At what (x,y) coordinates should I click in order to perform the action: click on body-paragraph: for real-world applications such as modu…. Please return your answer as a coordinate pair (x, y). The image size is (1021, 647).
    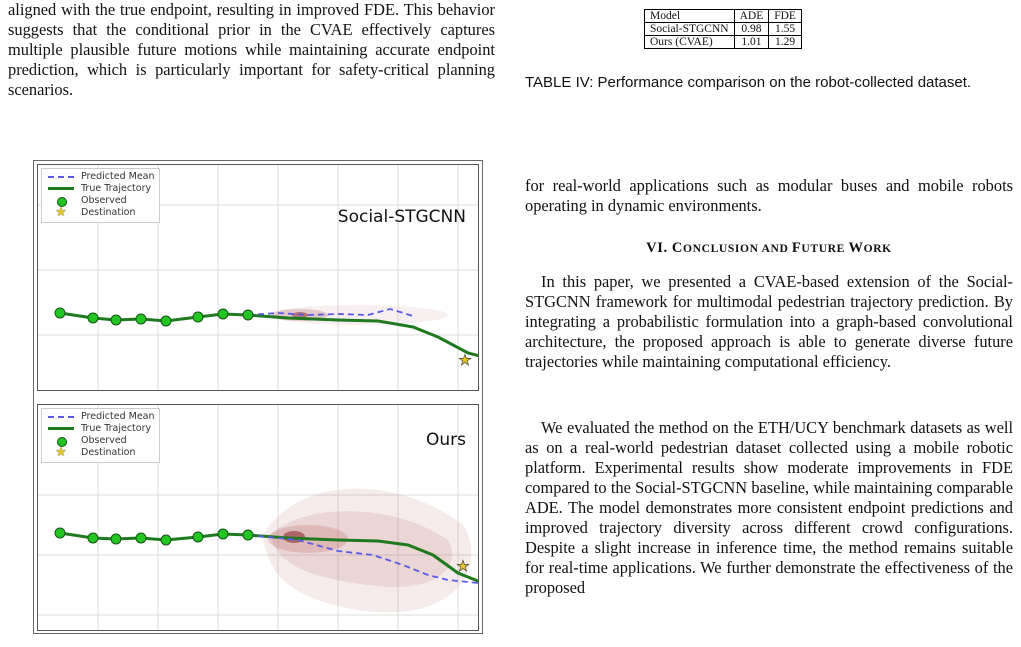
    Looking at the image, I should click on (769, 195).